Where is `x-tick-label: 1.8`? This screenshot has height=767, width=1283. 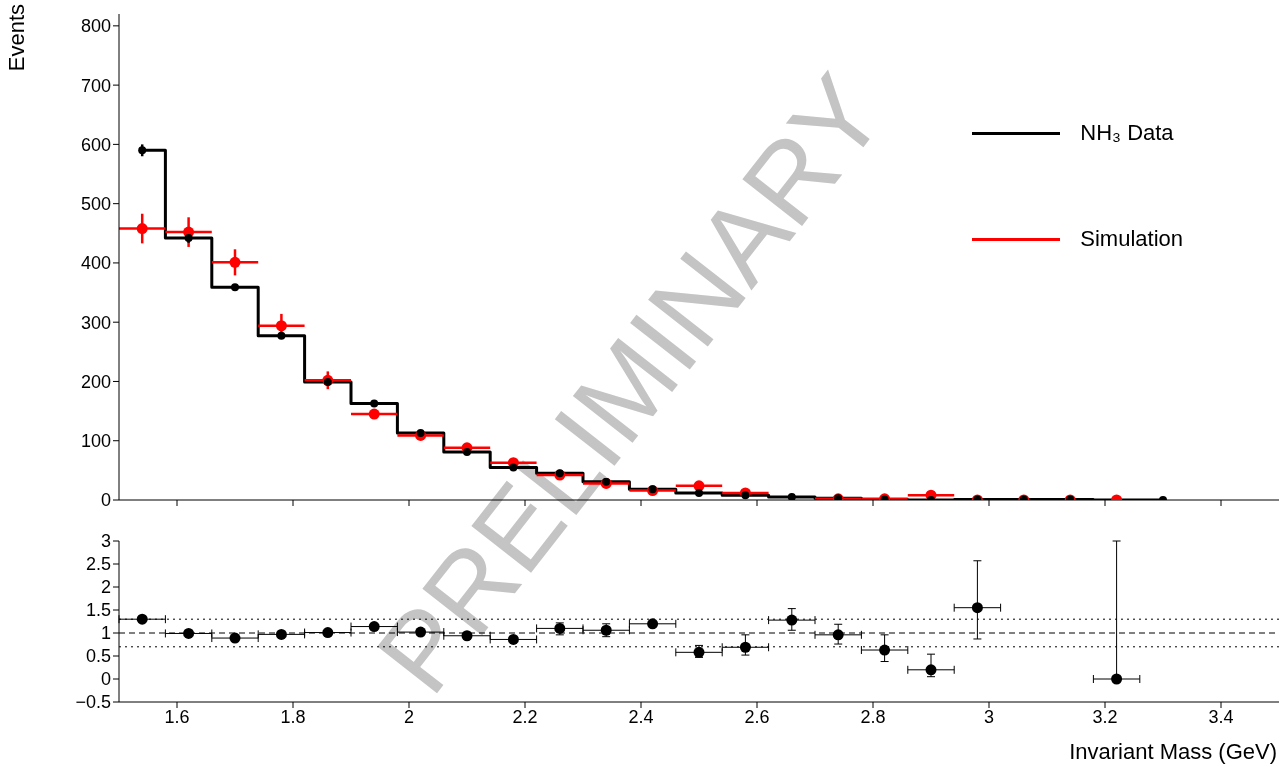 x-tick-label: 1.8 is located at coordinates (293, 716).